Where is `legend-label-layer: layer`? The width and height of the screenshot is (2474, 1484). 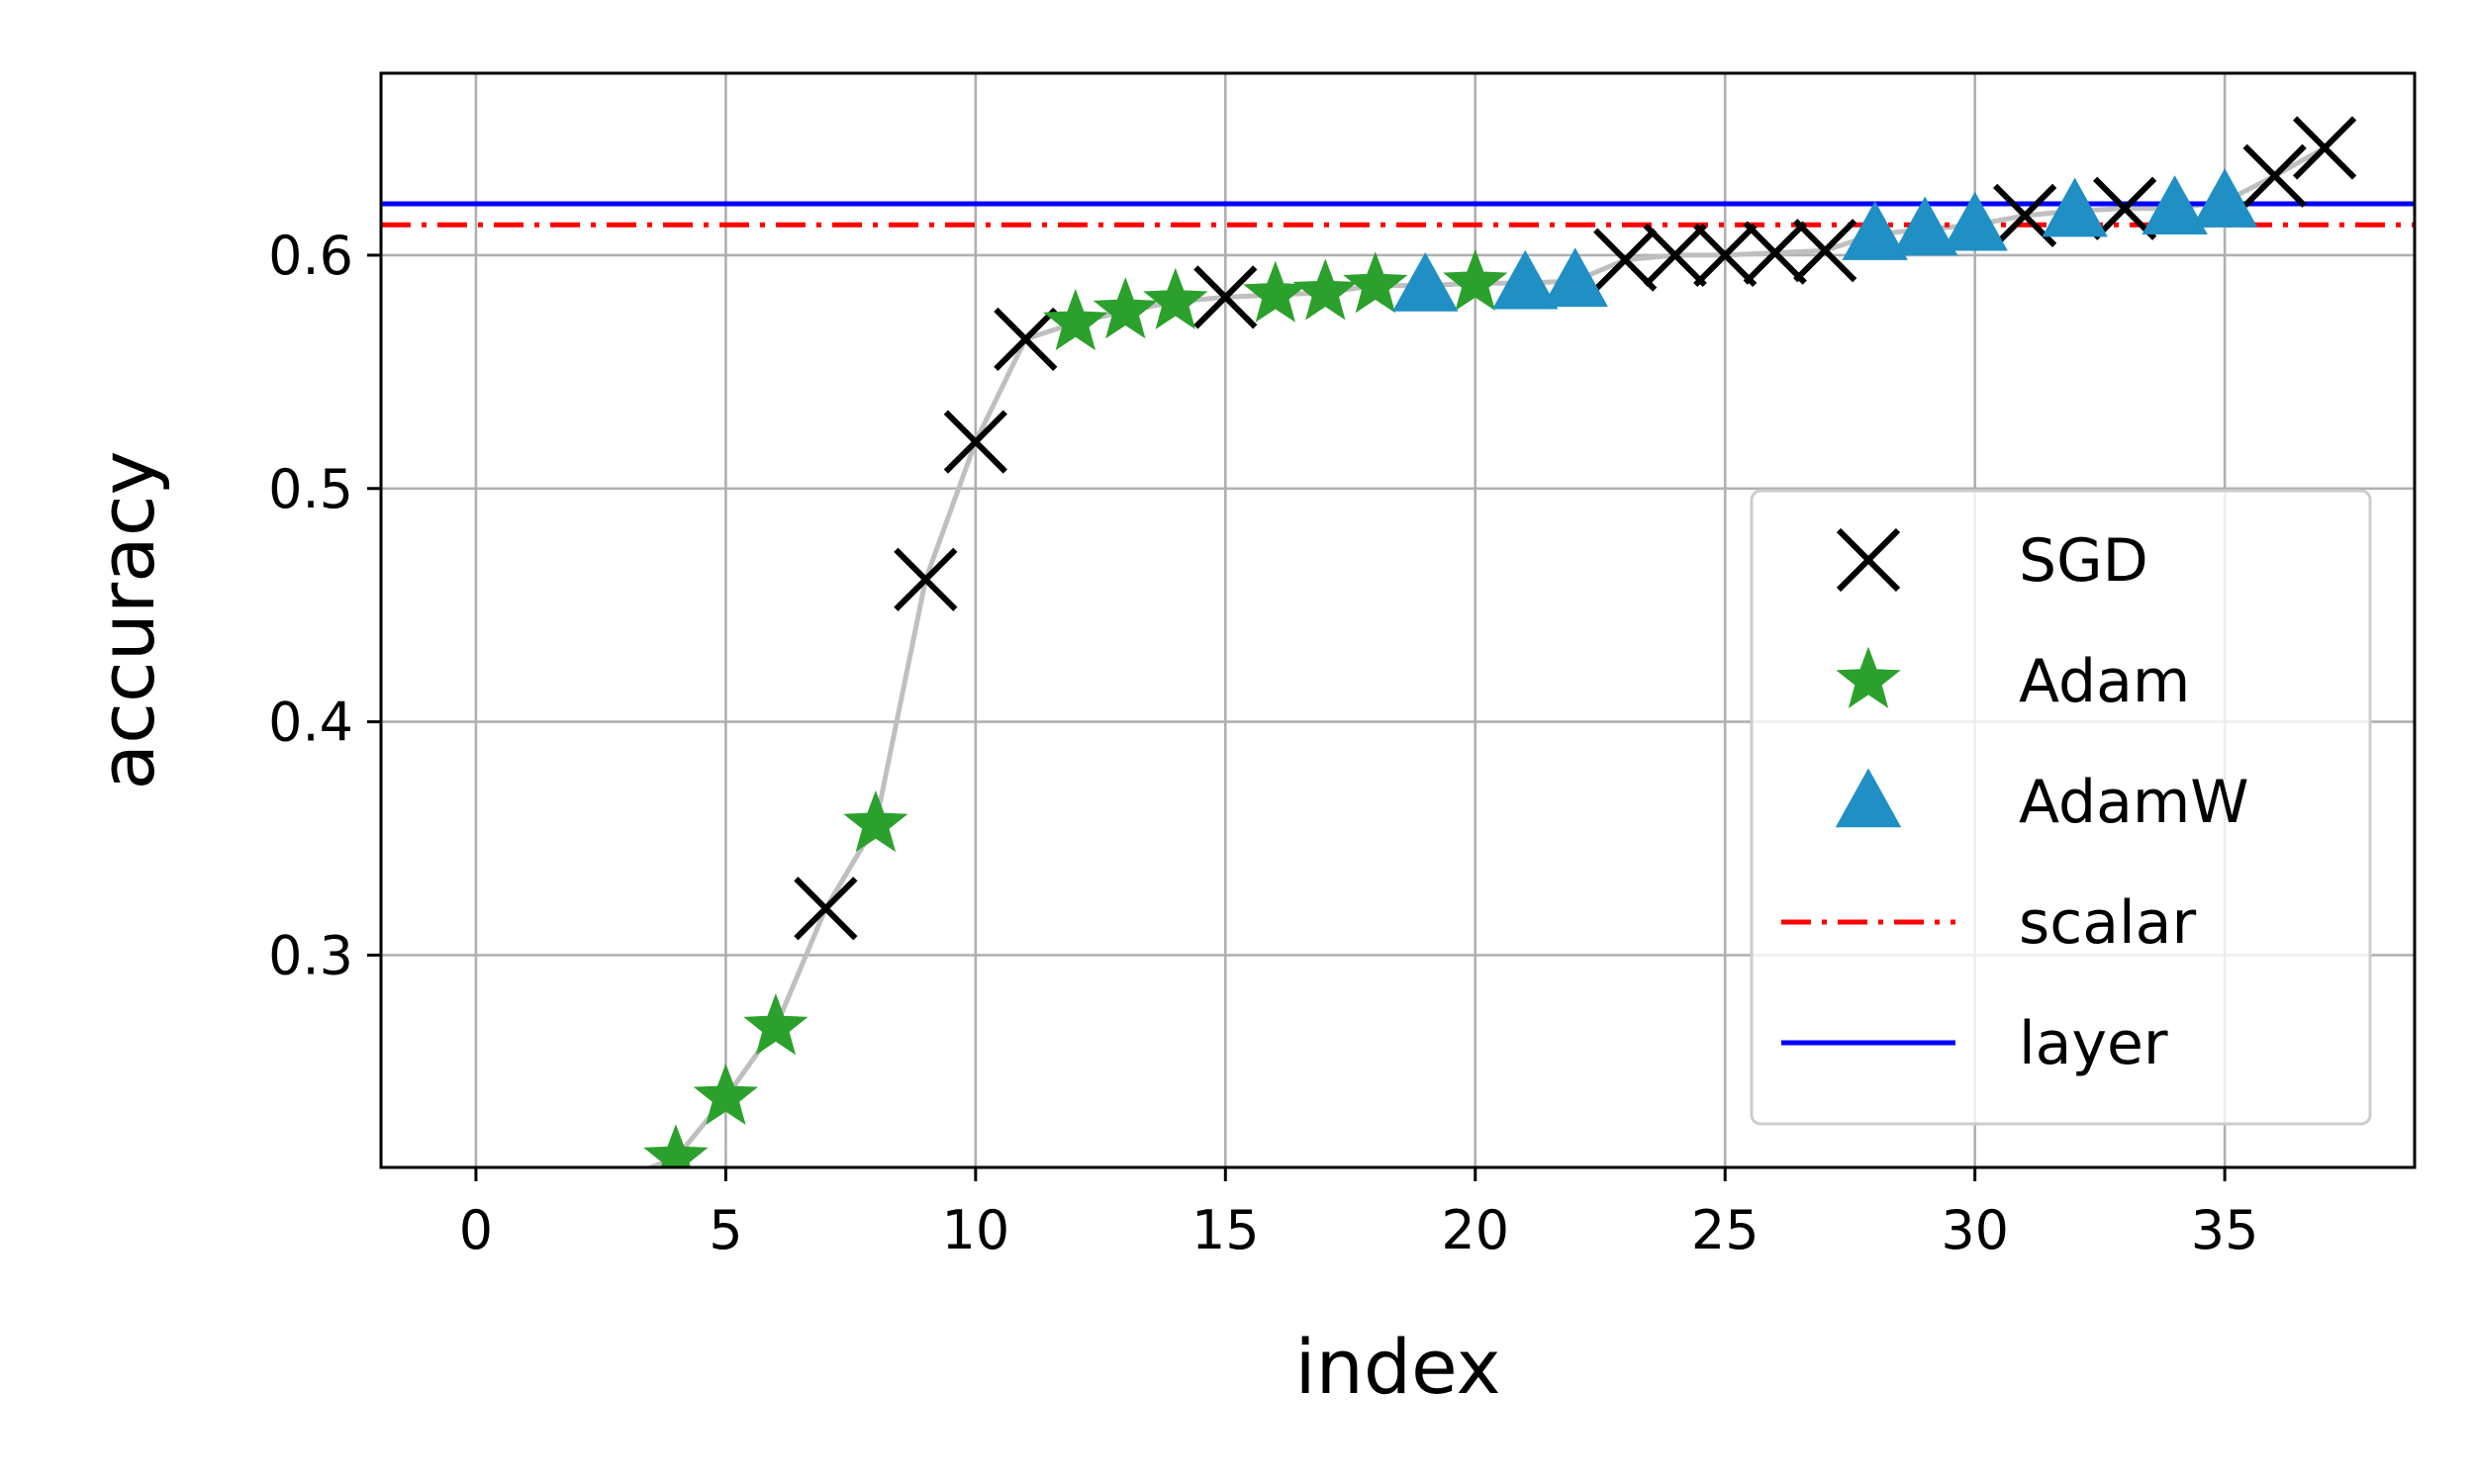
legend-label-layer: layer is located at coordinates (2093, 1043).